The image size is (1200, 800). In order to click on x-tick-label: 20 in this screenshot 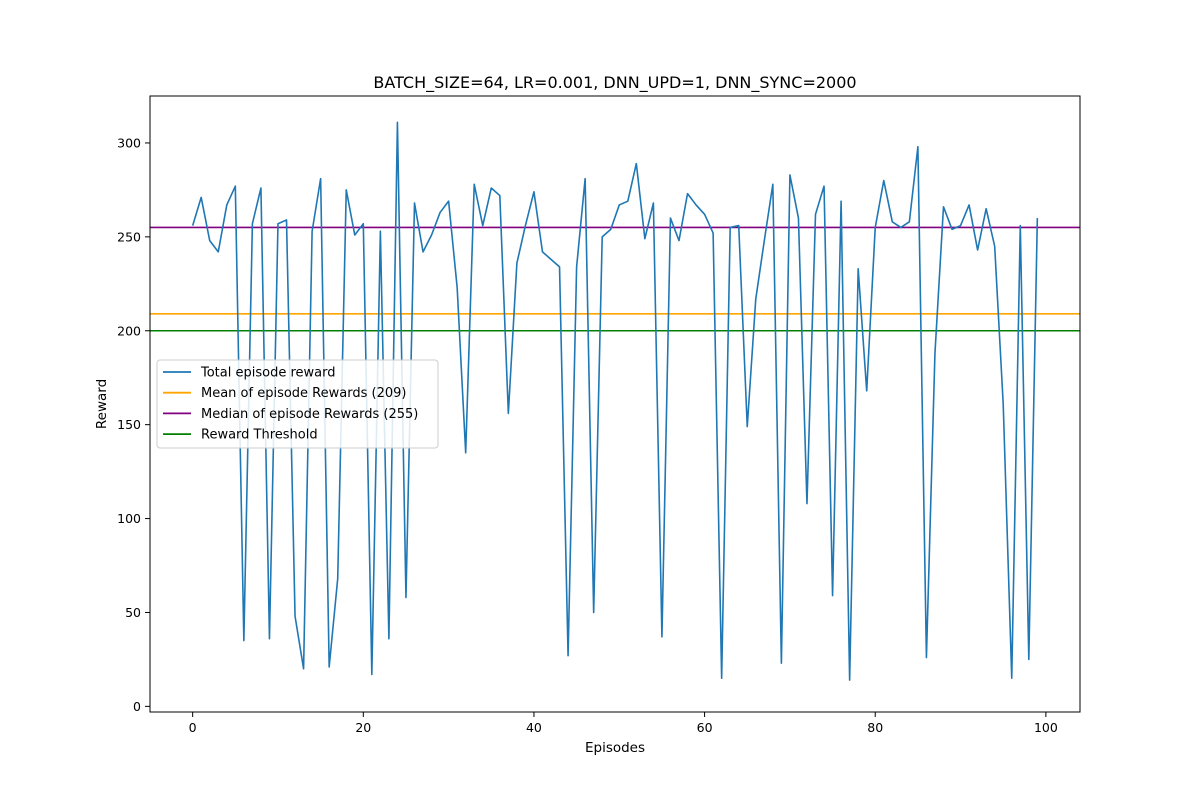, I will do `click(363, 727)`.